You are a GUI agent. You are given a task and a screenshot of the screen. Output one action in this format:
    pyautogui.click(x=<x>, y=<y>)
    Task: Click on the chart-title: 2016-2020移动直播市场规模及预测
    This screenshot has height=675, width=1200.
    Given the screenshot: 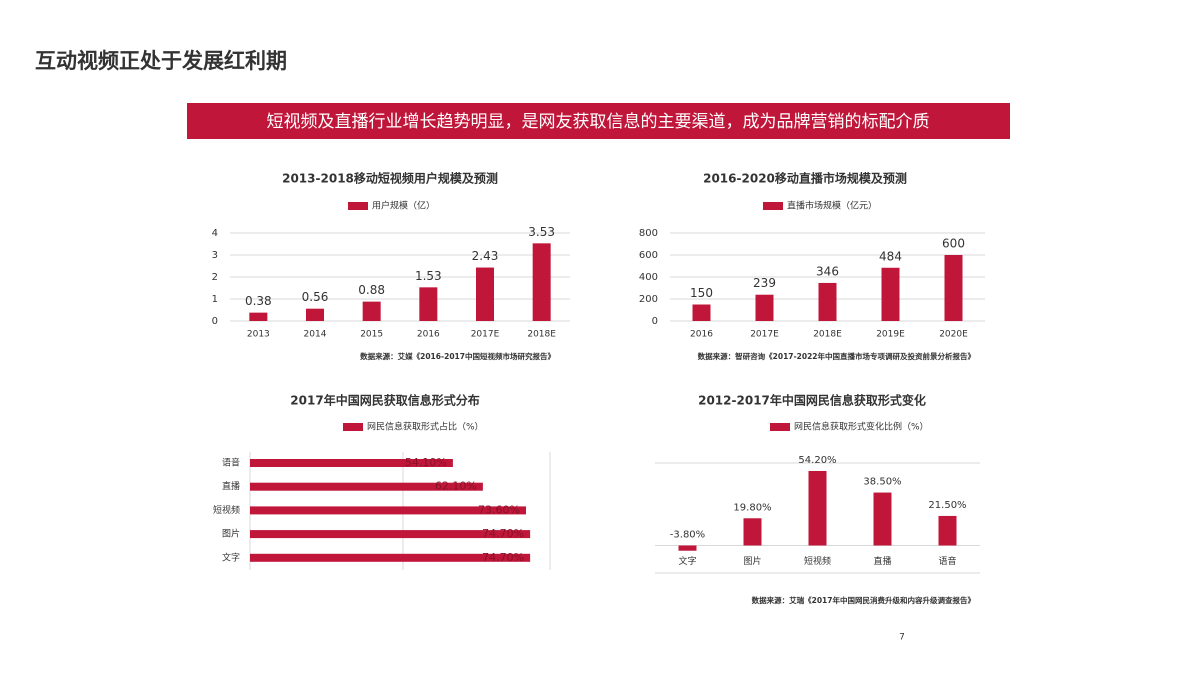 What is the action you would take?
    pyautogui.click(x=805, y=178)
    